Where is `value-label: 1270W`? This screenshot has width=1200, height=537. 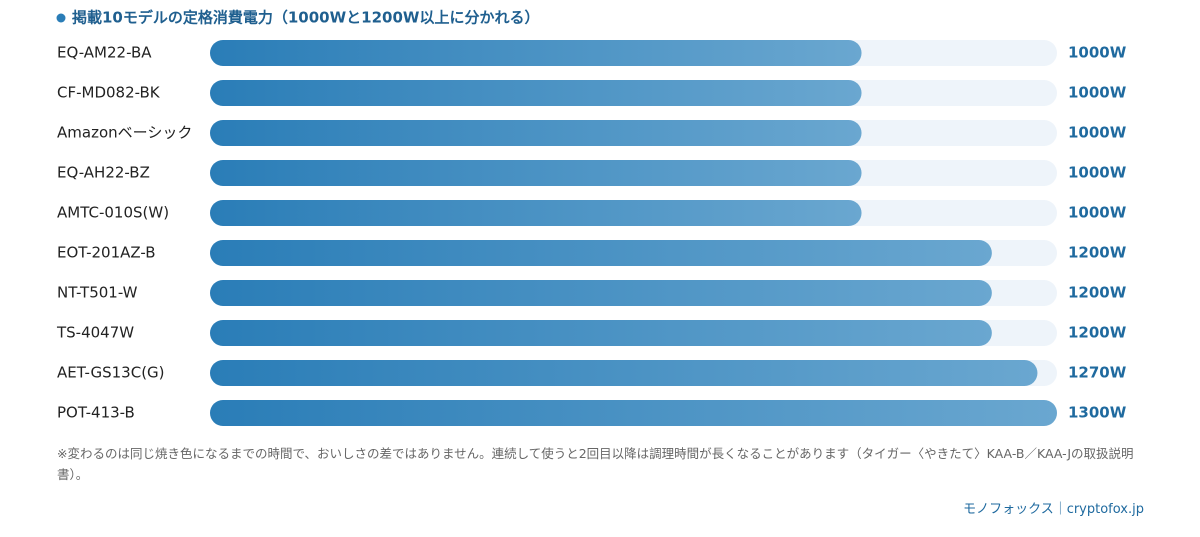 value-label: 1270W is located at coordinates (1097, 373).